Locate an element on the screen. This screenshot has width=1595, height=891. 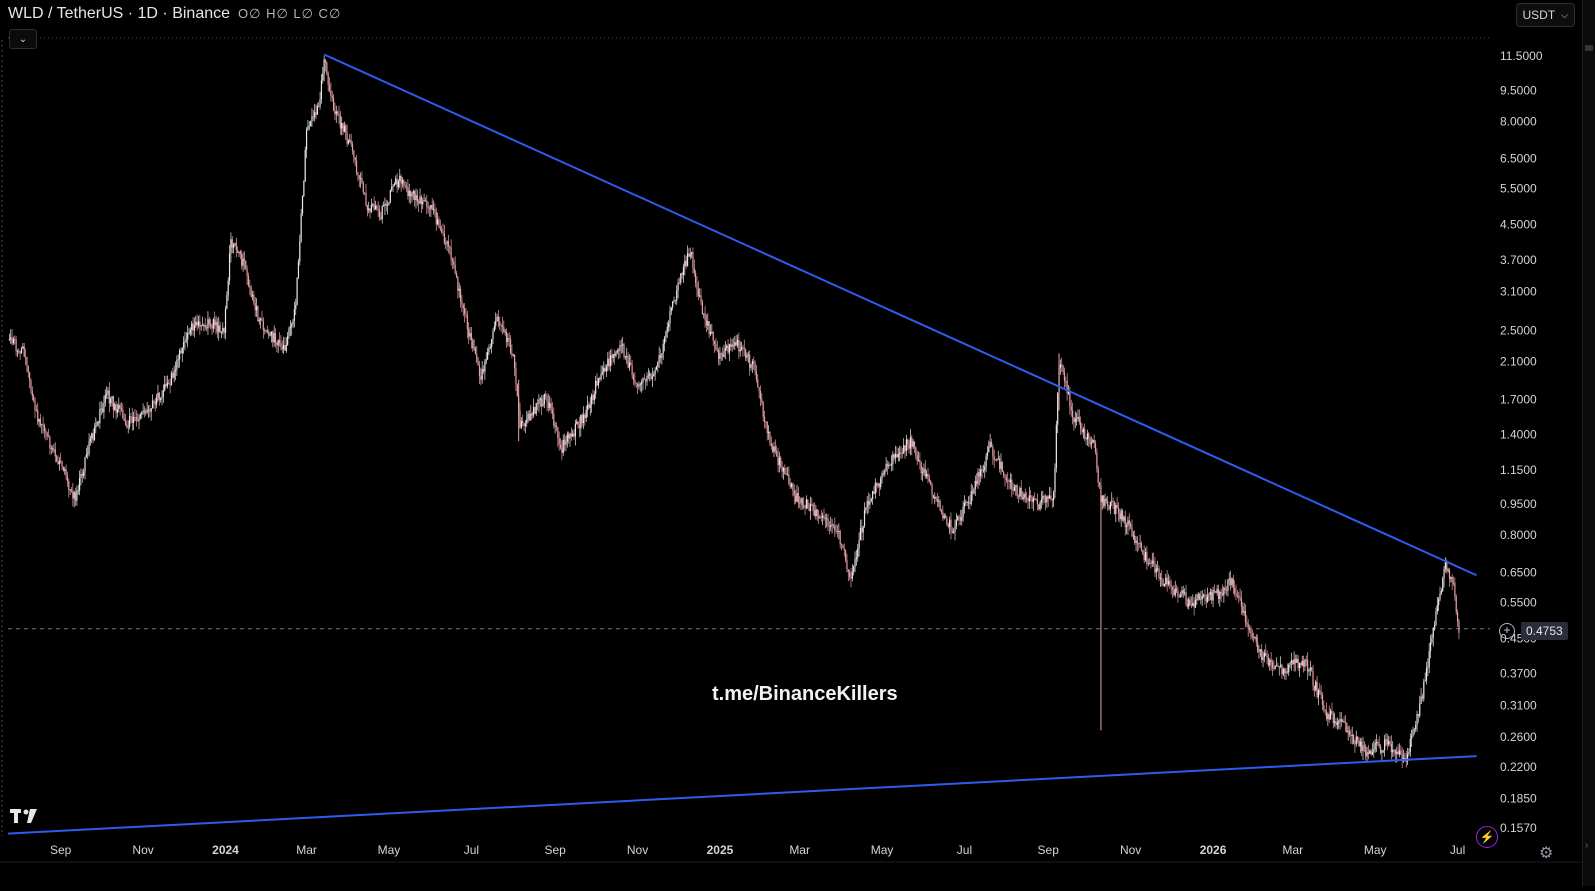
symbol-title: WLD / TetherUS · 1D · Binance is located at coordinates (119, 13).